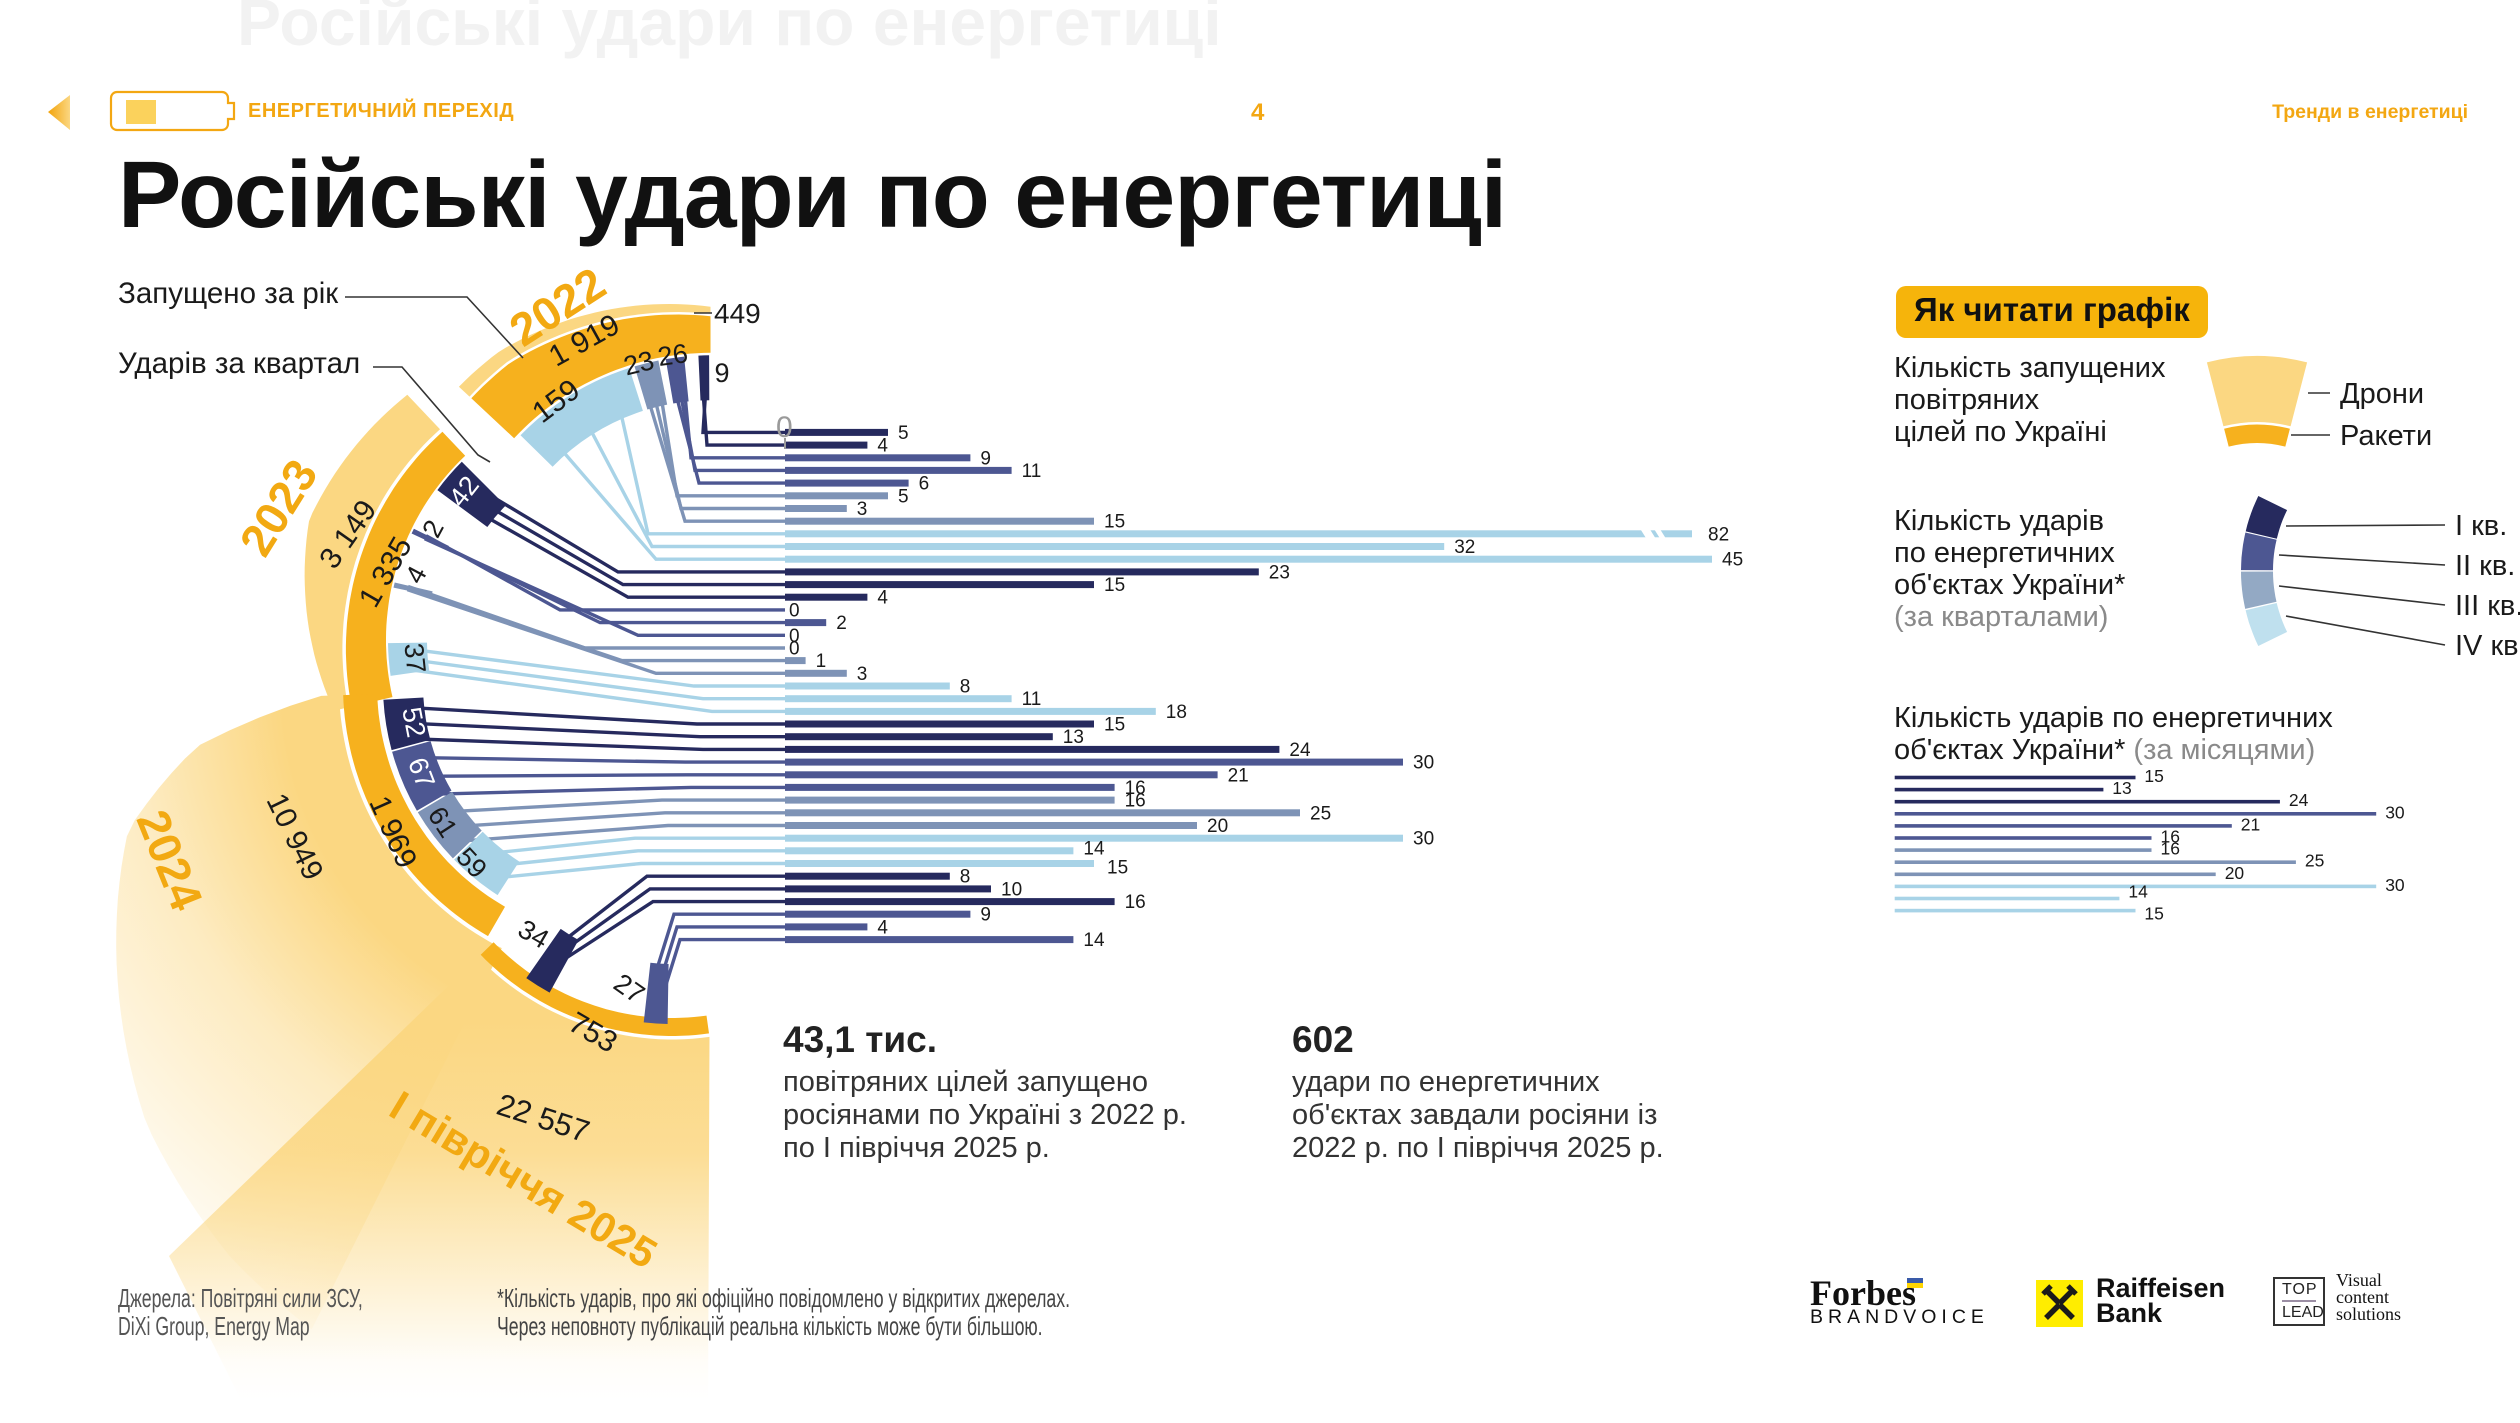 The height and width of the screenshot is (1423, 2520). What do you see at coordinates (1732, 560) in the screenshot?
I see `svg-text: 45` at bounding box center [1732, 560].